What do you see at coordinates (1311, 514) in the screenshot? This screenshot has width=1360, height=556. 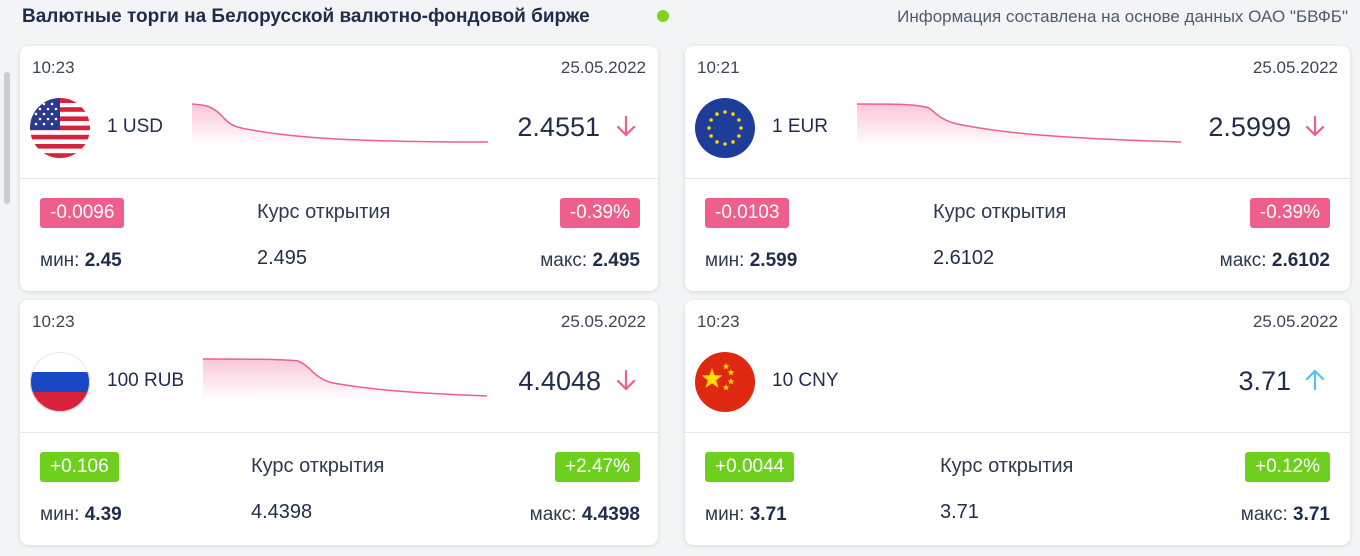 I see `max-value: 3.71` at bounding box center [1311, 514].